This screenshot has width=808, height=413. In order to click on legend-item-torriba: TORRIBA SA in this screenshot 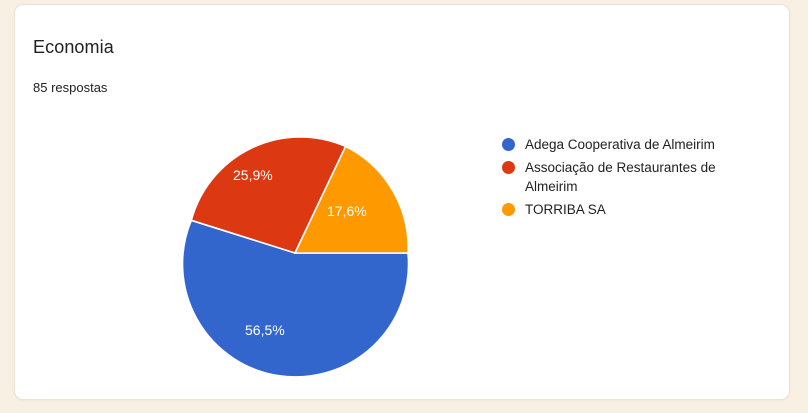, I will do `click(637, 209)`.